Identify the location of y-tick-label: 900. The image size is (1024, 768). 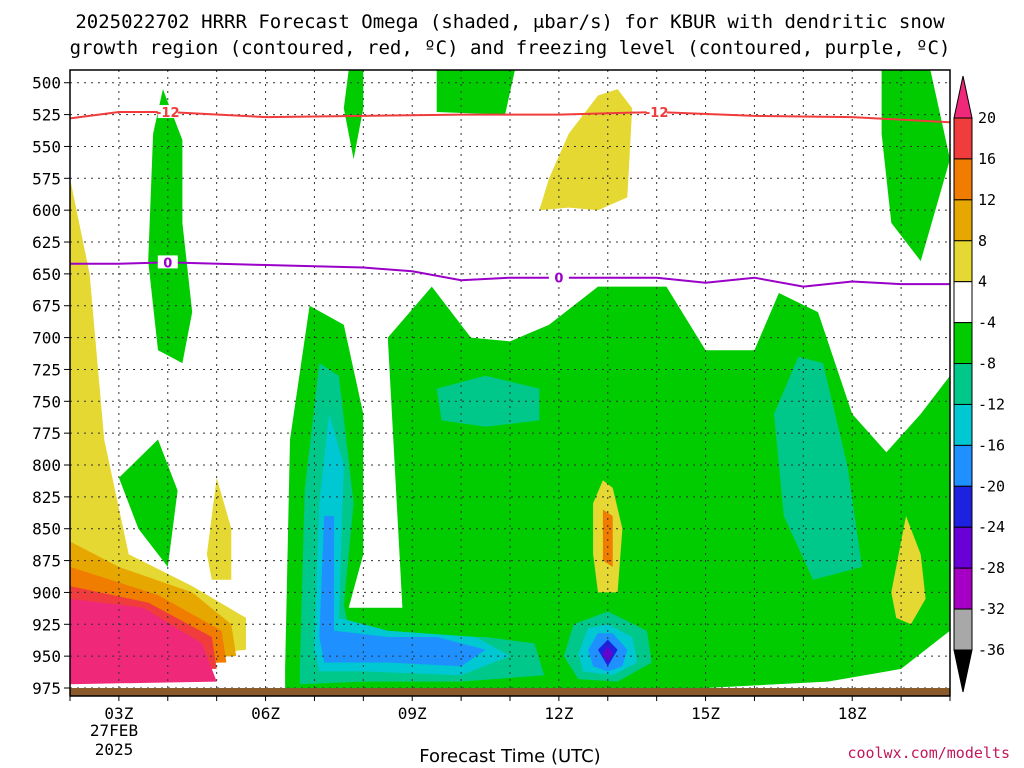
(46, 592).